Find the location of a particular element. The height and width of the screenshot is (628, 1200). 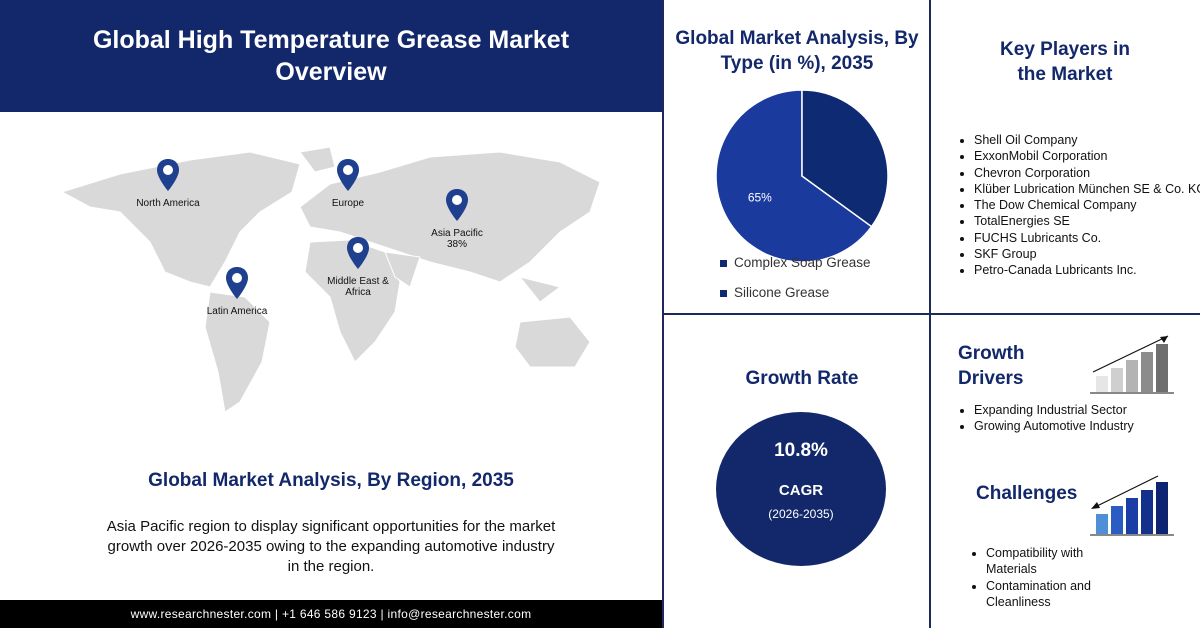

players-title: Key Players in the Market is located at coordinates (1065, 62).